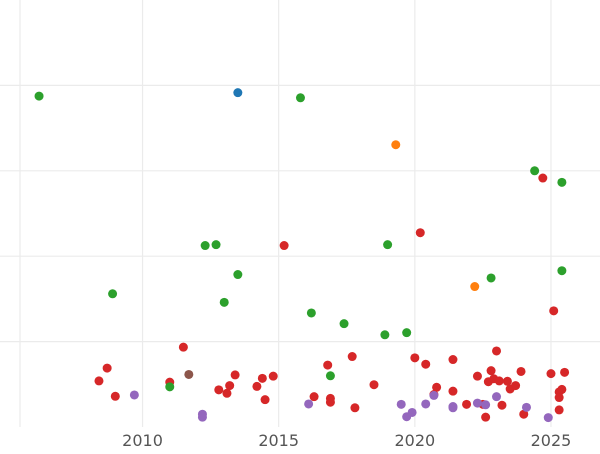 This screenshot has width=600, height=454. What do you see at coordinates (142, 440) in the screenshot?
I see `x-tick-label: 2010` at bounding box center [142, 440].